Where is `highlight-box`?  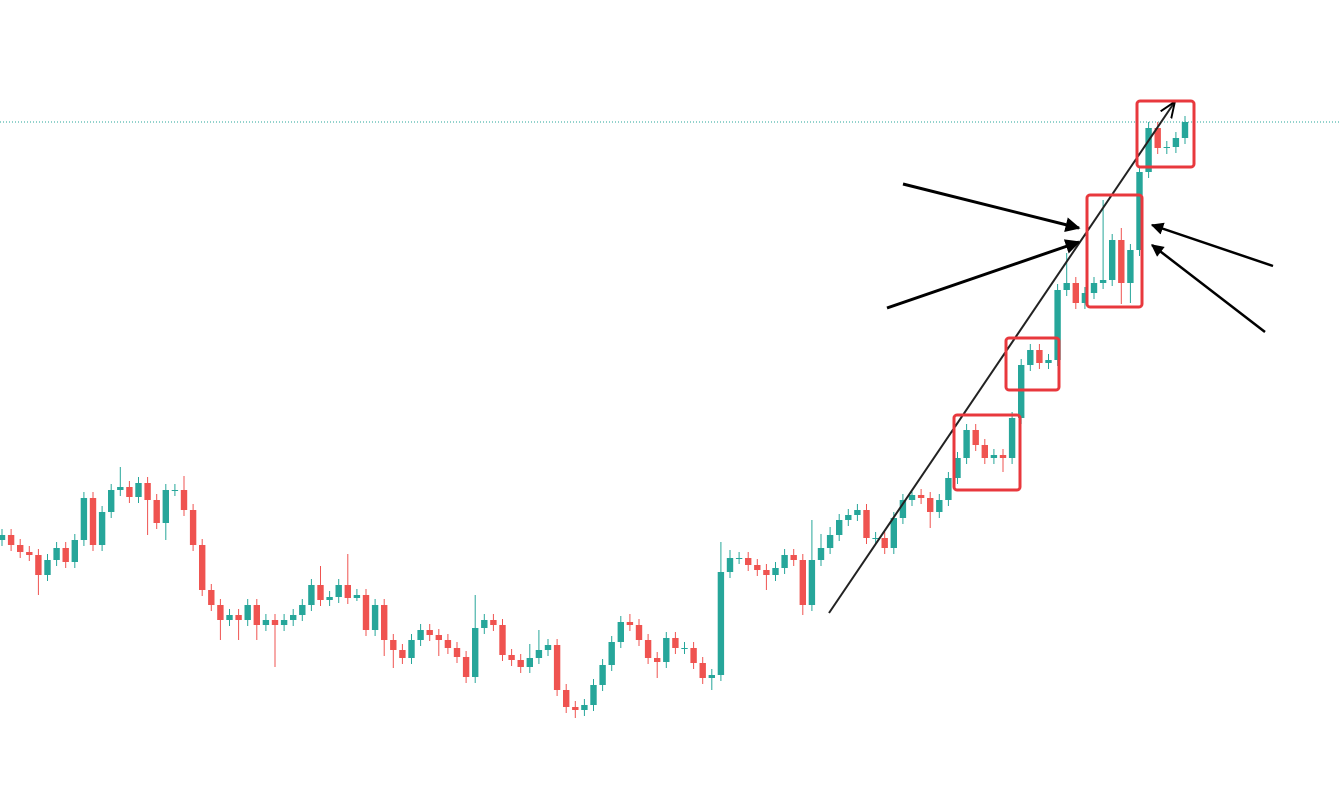
highlight-box is located at coordinates (1114, 251).